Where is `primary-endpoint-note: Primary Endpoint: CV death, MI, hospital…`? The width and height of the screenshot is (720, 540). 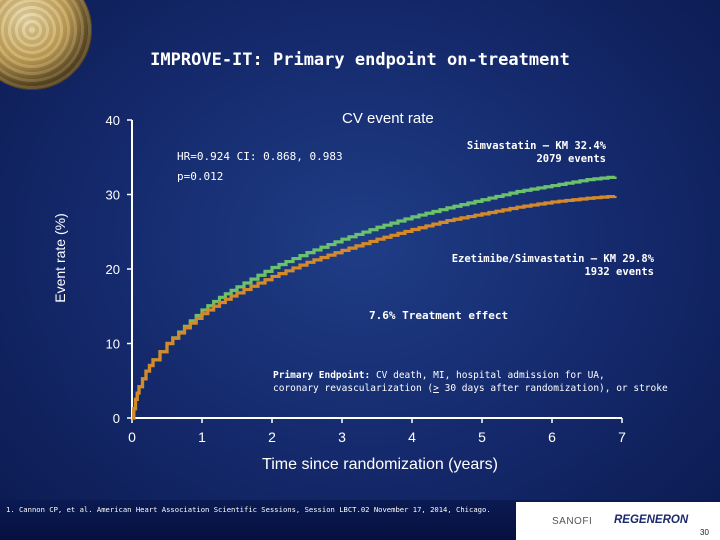 primary-endpoint-note: Primary Endpoint: CV death, MI, hospital… is located at coordinates (470, 382).